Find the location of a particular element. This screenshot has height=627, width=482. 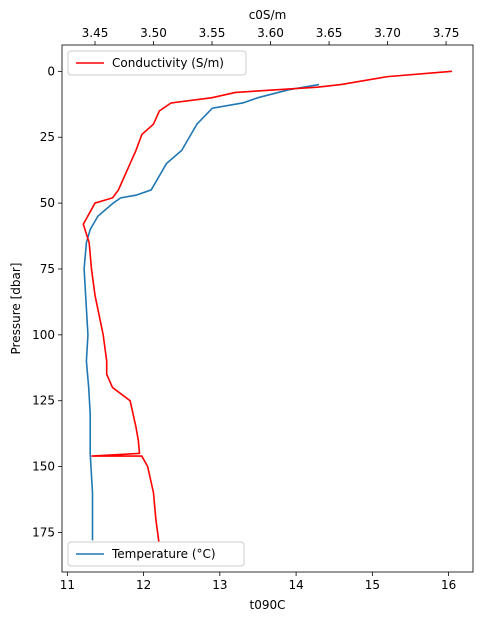

x-tick-label: 12 is located at coordinates (143, 585).